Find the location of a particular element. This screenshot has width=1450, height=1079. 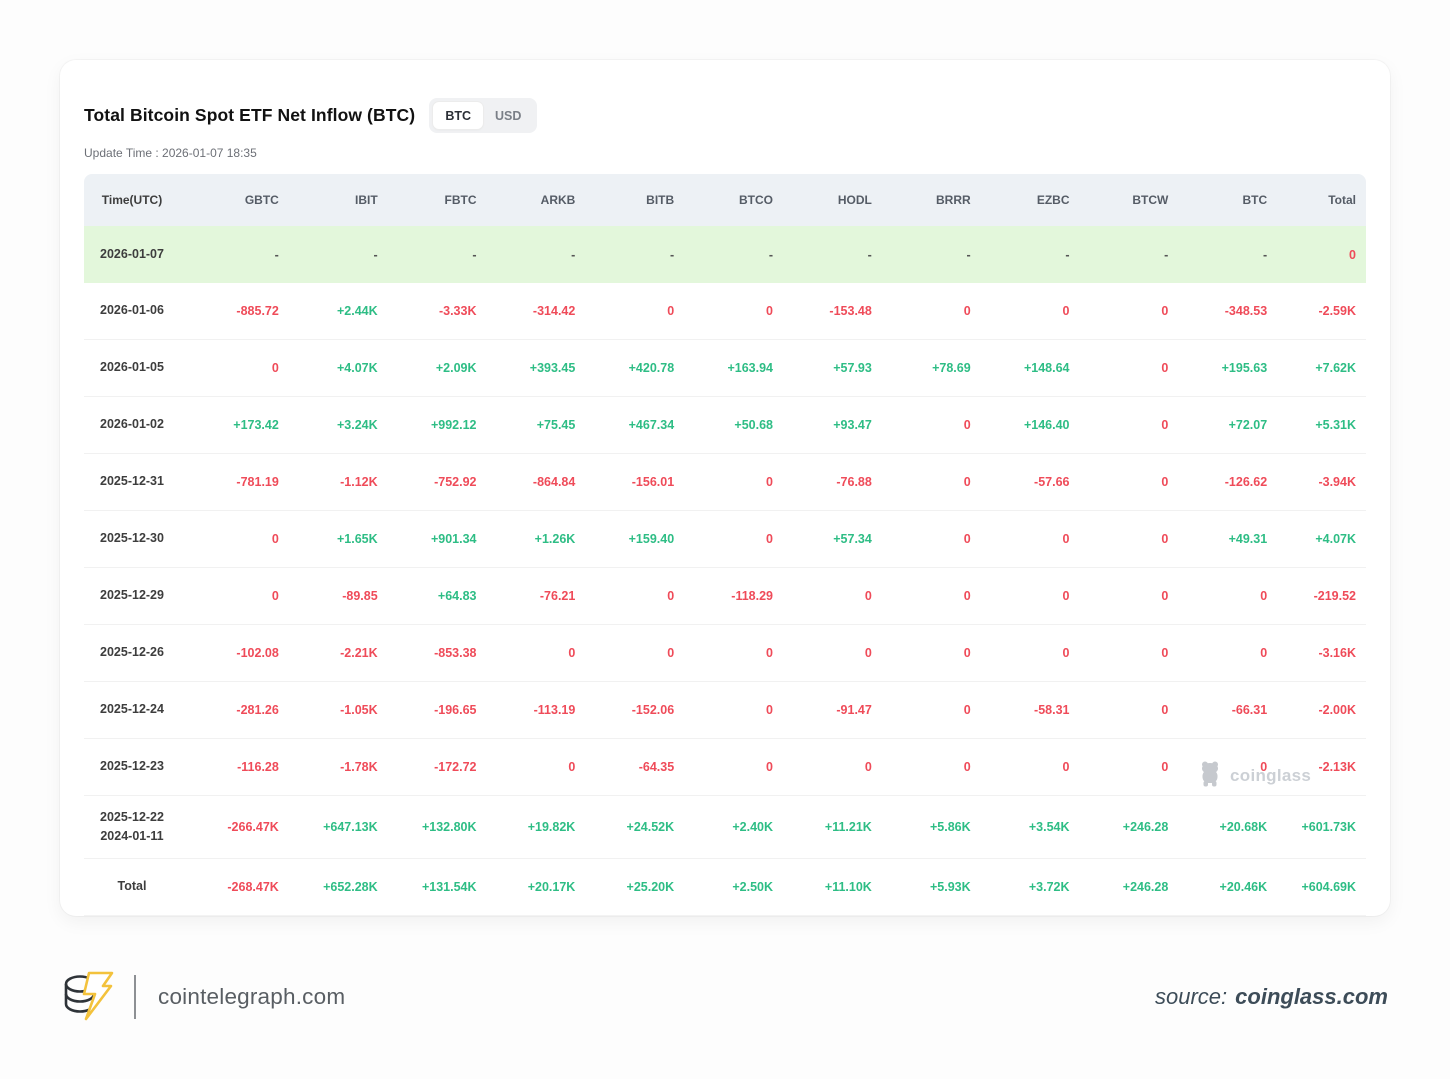

table-row: 2026-01-07 - - - - - - - - - - - 0 is located at coordinates (725, 254).